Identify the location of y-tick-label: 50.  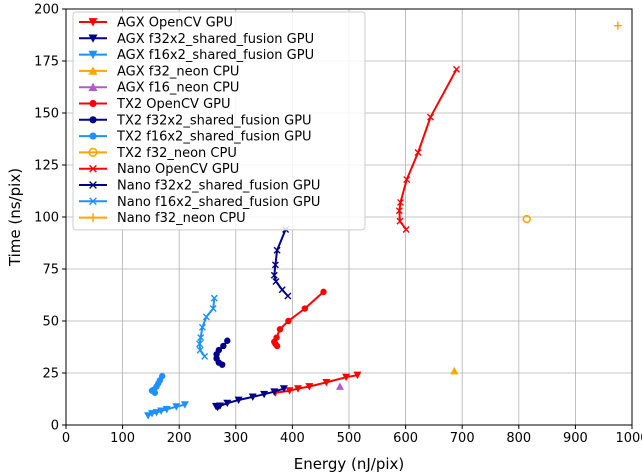
(50, 322).